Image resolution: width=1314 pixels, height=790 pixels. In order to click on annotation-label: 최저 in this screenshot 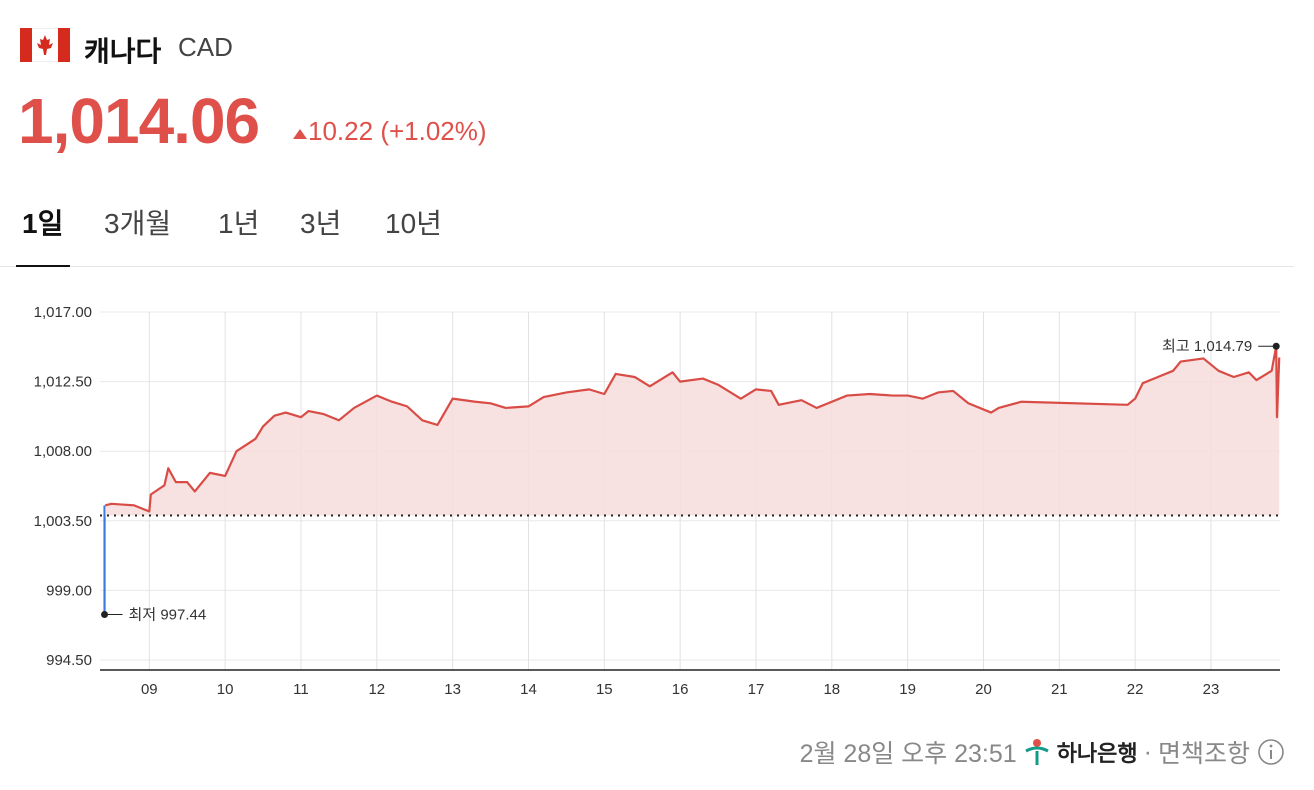, I will do `click(143, 614)`.